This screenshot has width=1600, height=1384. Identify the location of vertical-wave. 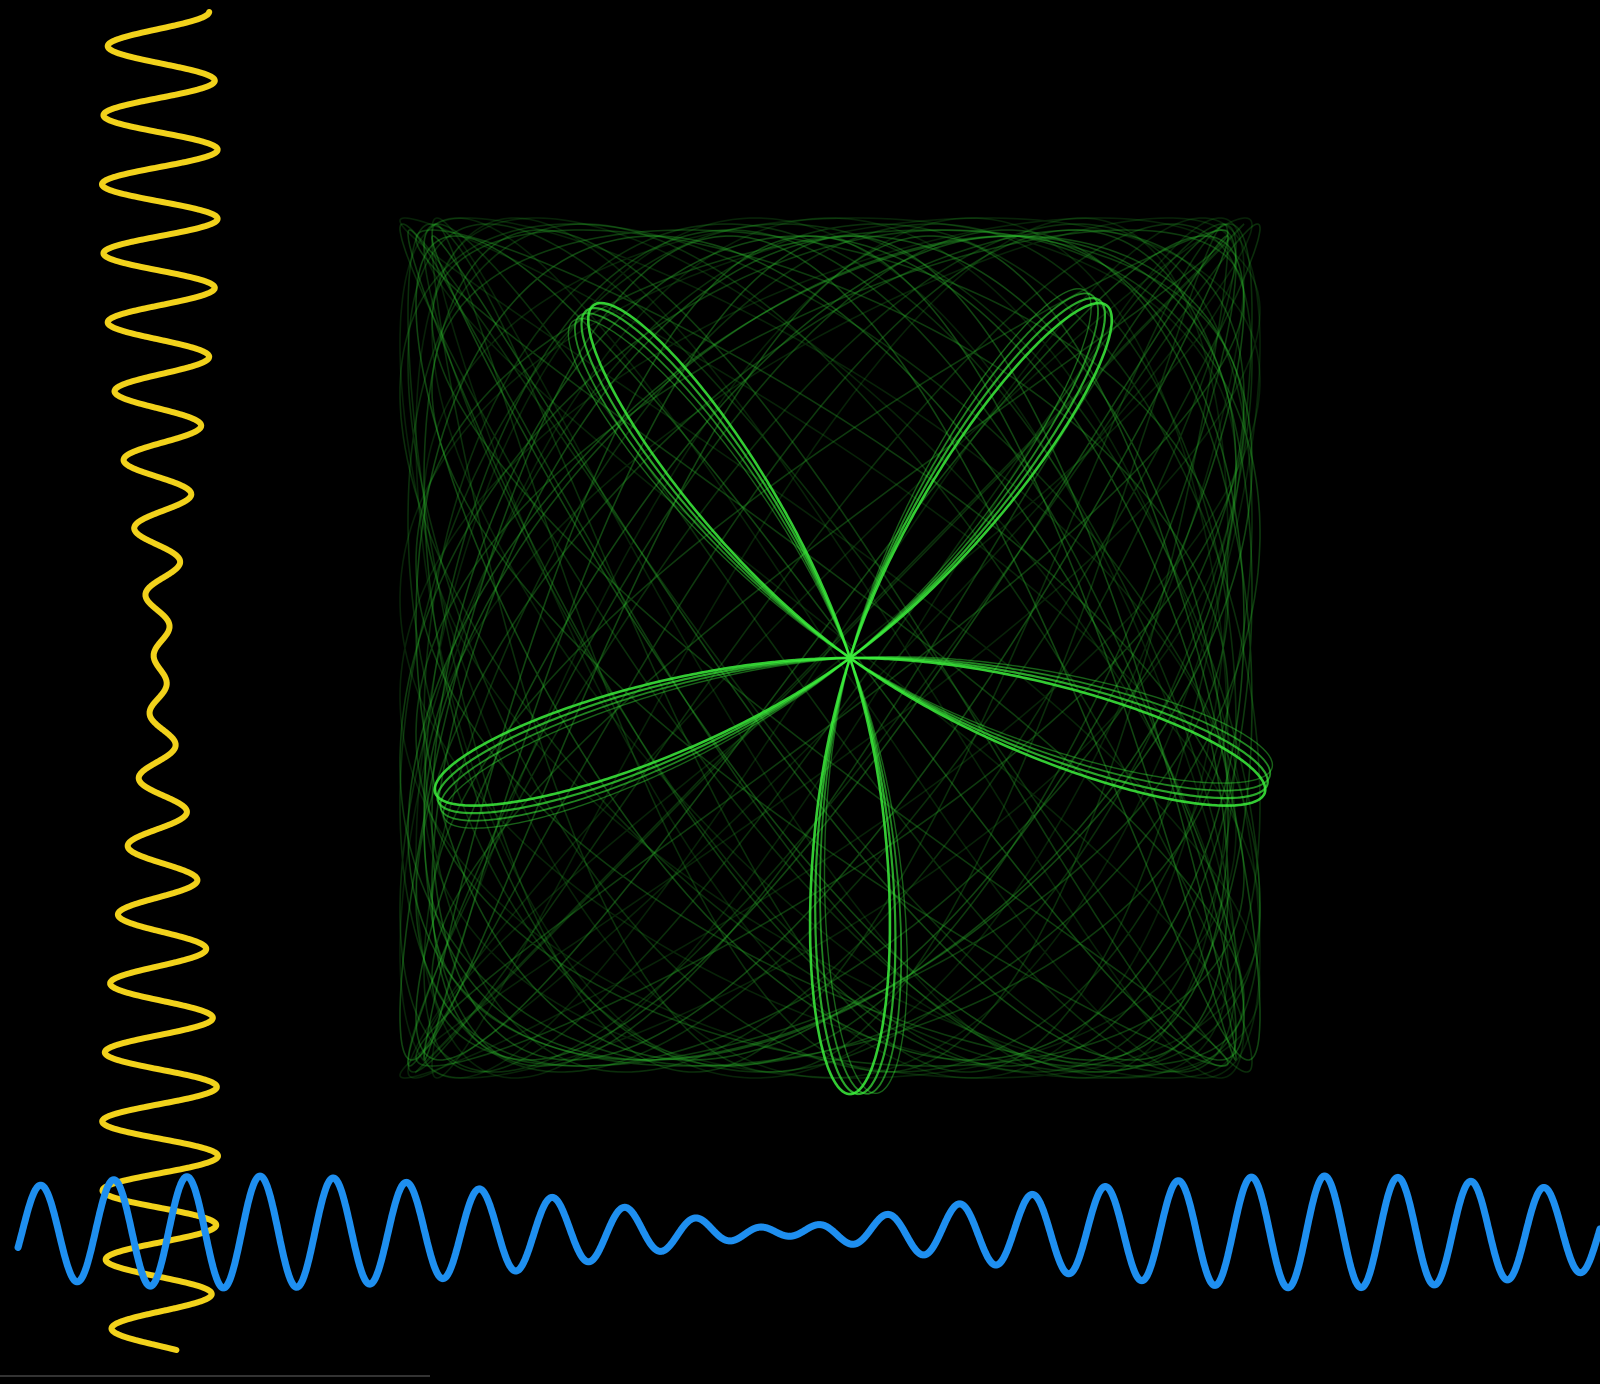
(160, 681).